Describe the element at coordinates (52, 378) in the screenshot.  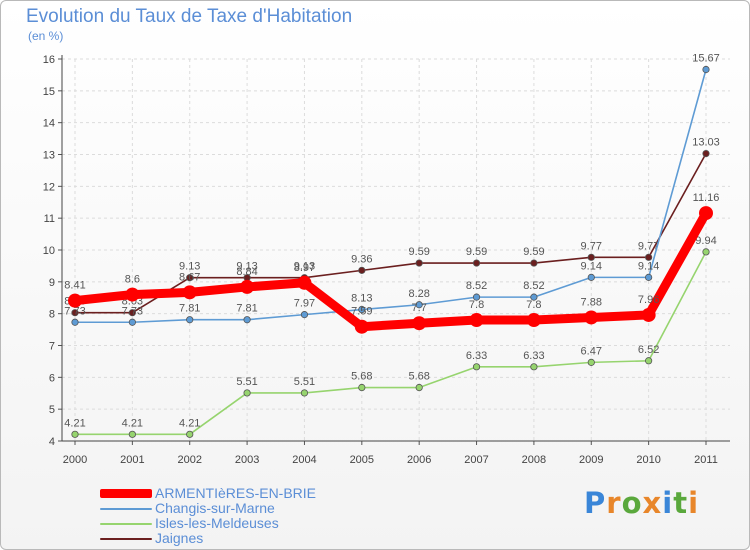
I see `ytick-label-6: 6` at that location.